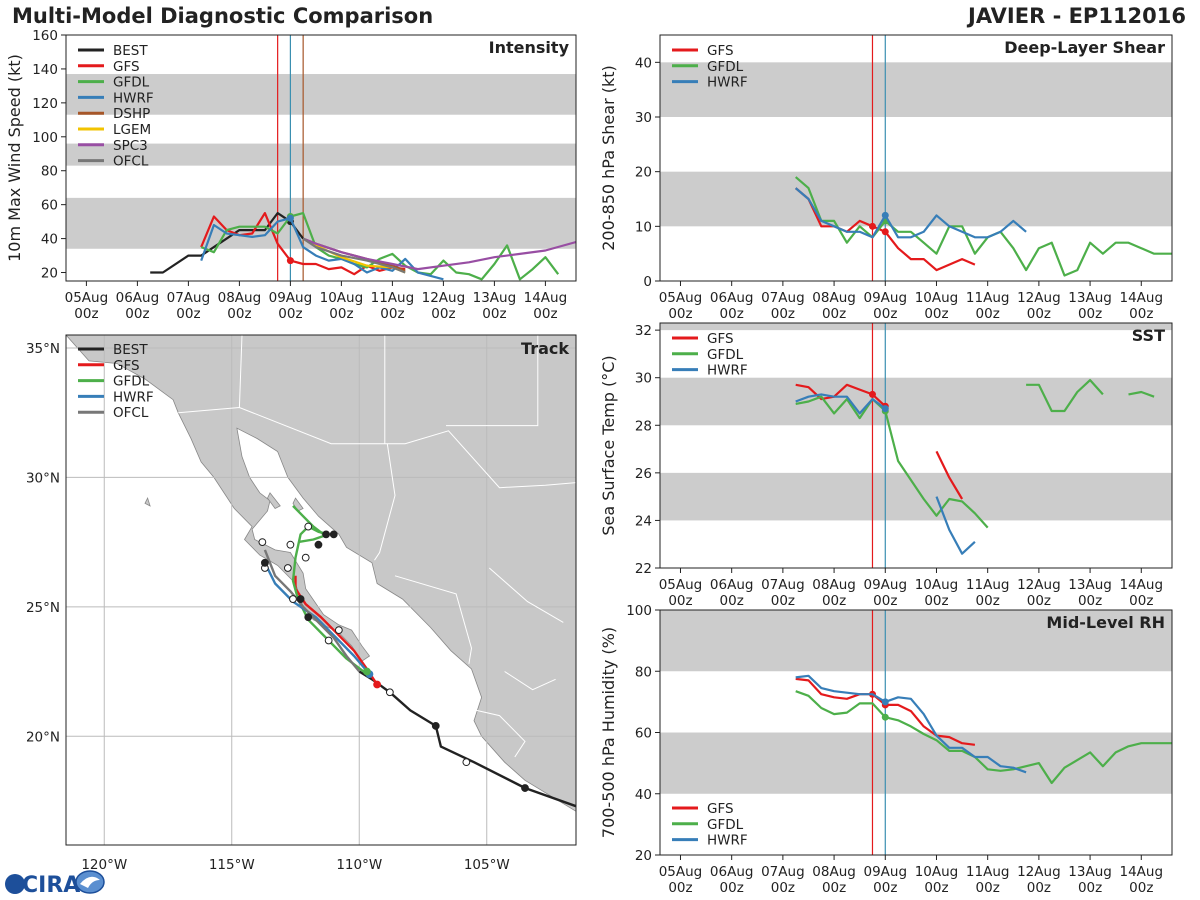  Describe the element at coordinates (643, 331) in the screenshot. I see `sst-ytick-label: 32` at that location.